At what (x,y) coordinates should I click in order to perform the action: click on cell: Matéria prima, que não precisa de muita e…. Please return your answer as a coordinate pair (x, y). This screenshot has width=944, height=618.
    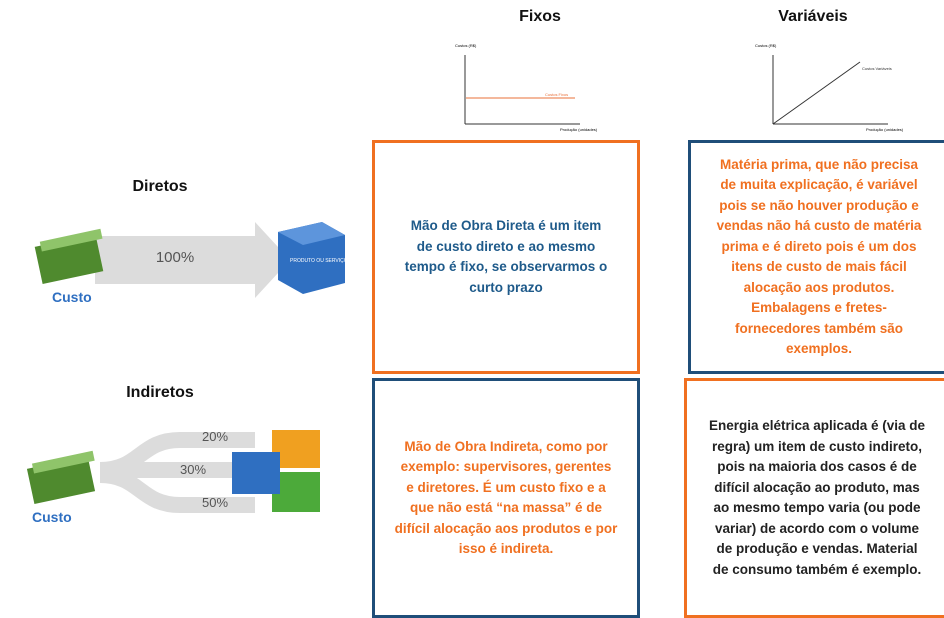
    Looking at the image, I should click on (816, 257).